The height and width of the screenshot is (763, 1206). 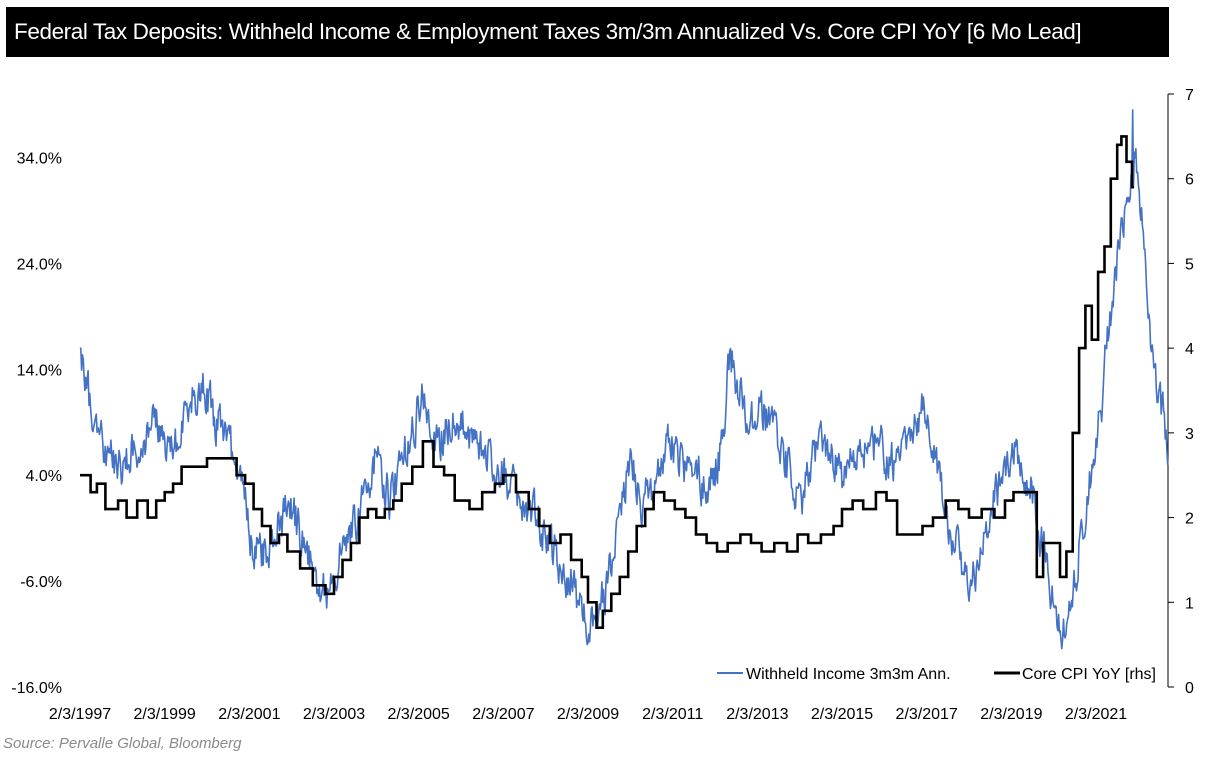 What do you see at coordinates (757, 714) in the screenshot?
I see `x-tick-label: 2/3/2013` at bounding box center [757, 714].